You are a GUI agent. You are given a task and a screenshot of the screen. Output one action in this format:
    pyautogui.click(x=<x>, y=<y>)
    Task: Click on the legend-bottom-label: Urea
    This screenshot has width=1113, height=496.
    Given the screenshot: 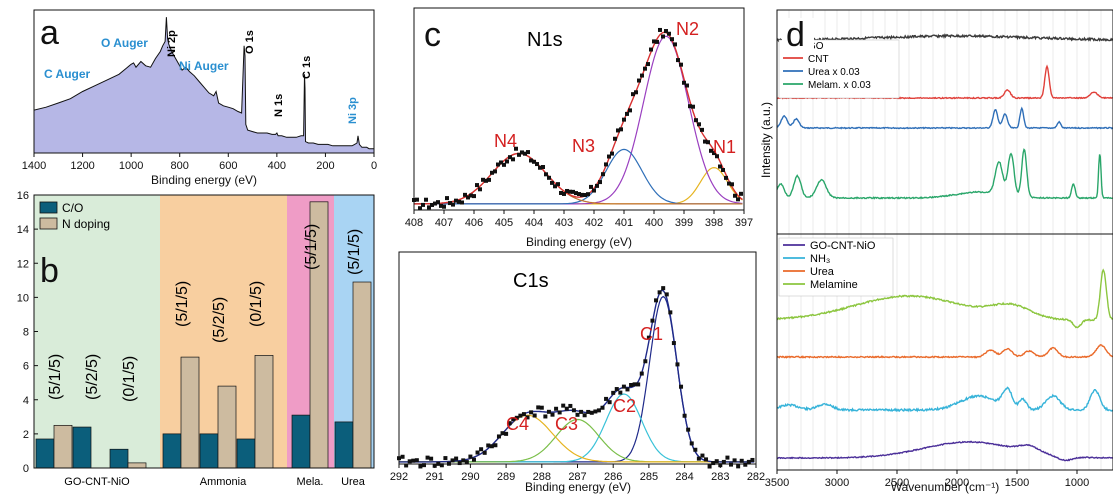 What is the action you would take?
    pyautogui.click(x=822, y=272)
    